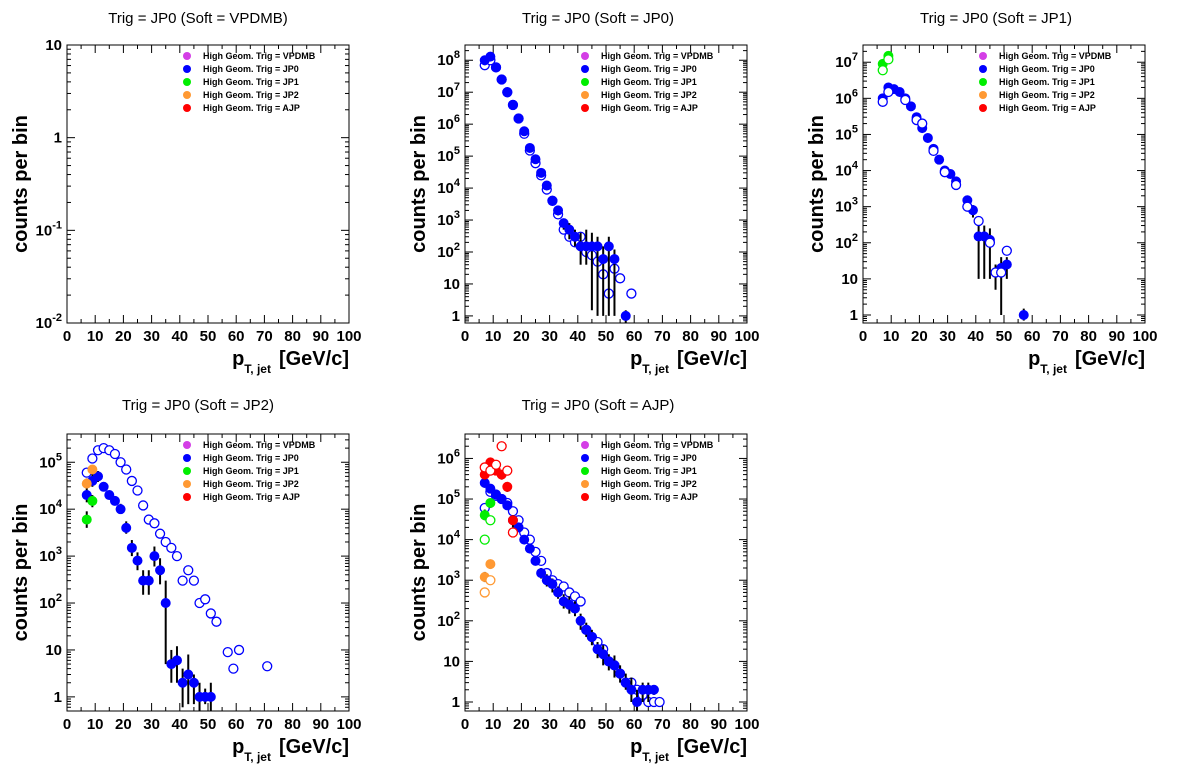 This screenshot has width=1196, height=772. Describe the element at coordinates (50, 555) in the screenshot. I see `y-tick-label: 10³` at that location.